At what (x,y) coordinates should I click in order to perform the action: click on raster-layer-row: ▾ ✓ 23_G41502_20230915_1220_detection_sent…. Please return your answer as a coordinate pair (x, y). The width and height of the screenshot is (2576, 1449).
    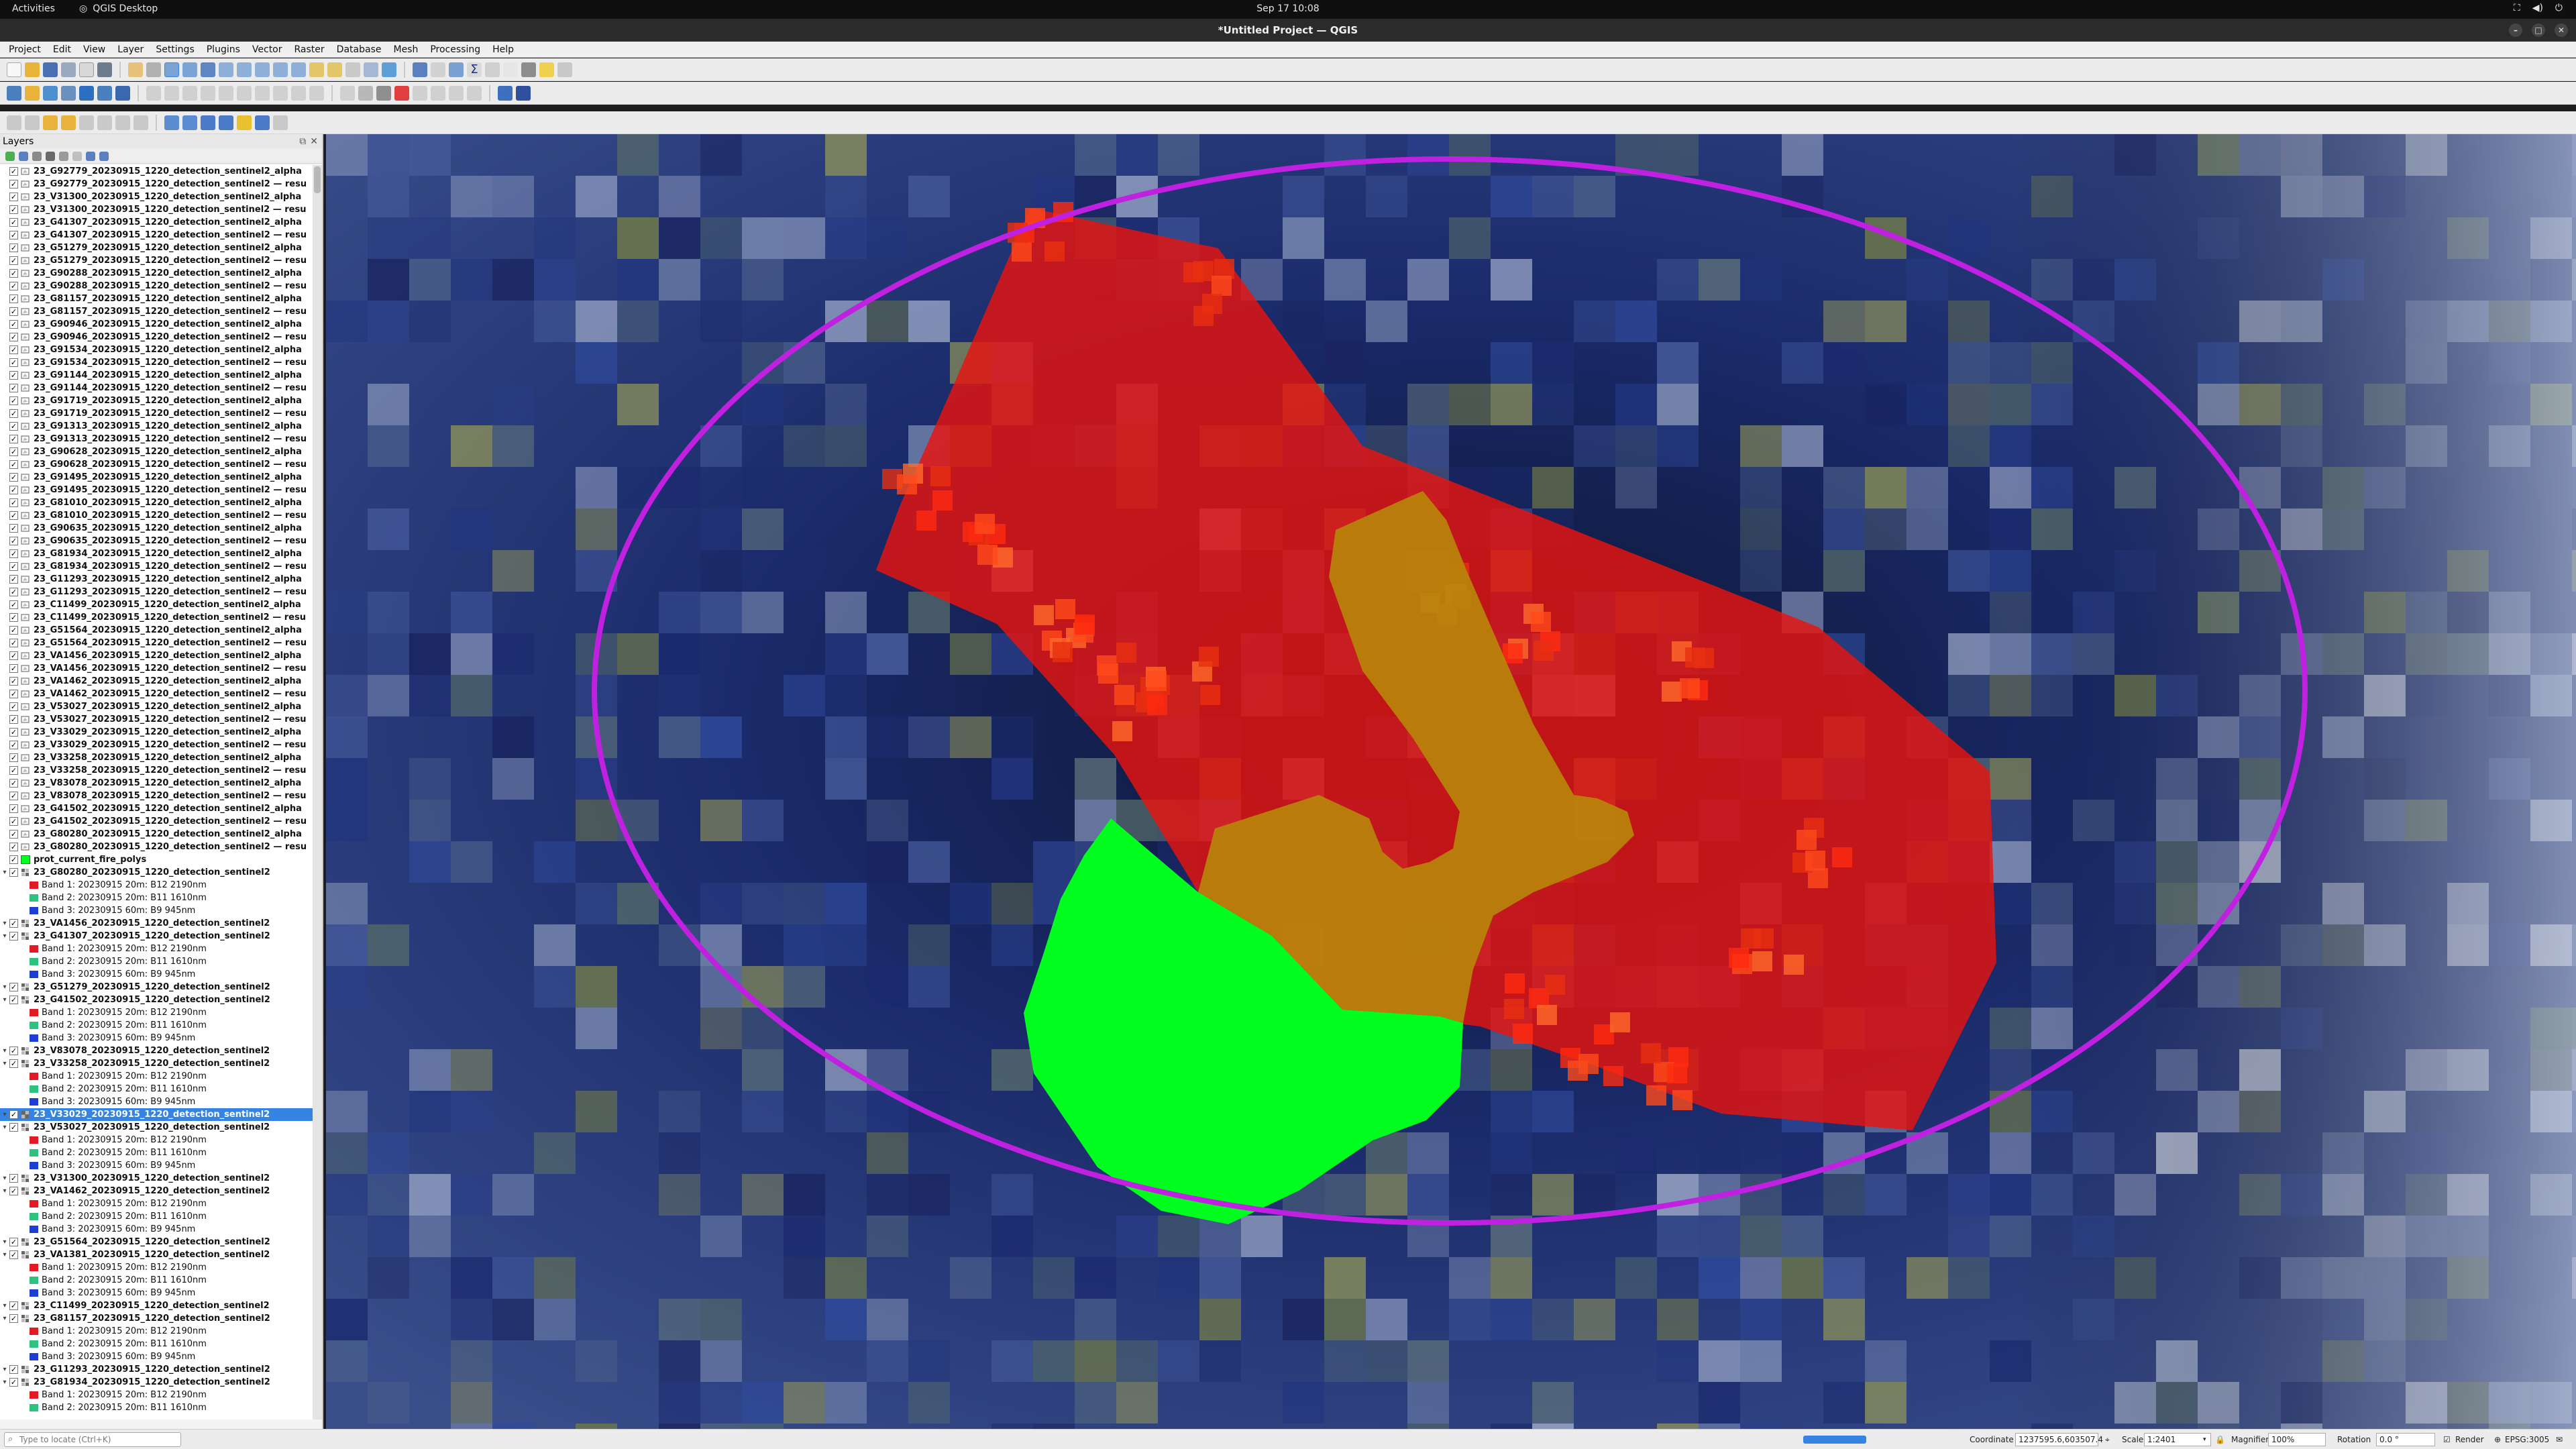
    Looking at the image, I should click on (156, 1000).